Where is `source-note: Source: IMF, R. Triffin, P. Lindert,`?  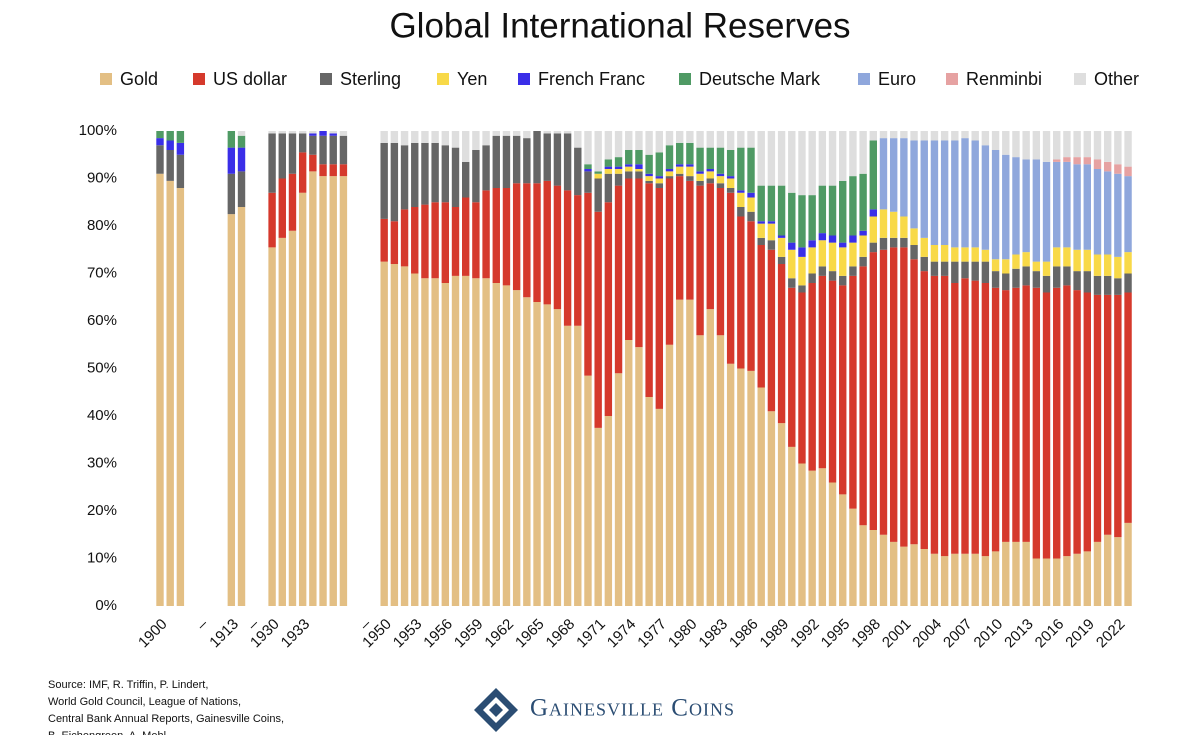
source-note: Source: IMF, R. Triffin, P. Lindert, is located at coordinates (128, 685).